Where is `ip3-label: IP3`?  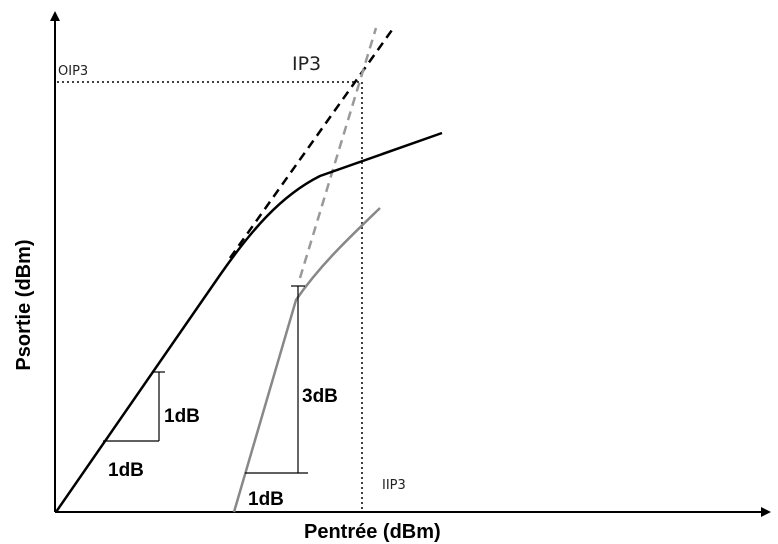 ip3-label: IP3 is located at coordinates (306, 64).